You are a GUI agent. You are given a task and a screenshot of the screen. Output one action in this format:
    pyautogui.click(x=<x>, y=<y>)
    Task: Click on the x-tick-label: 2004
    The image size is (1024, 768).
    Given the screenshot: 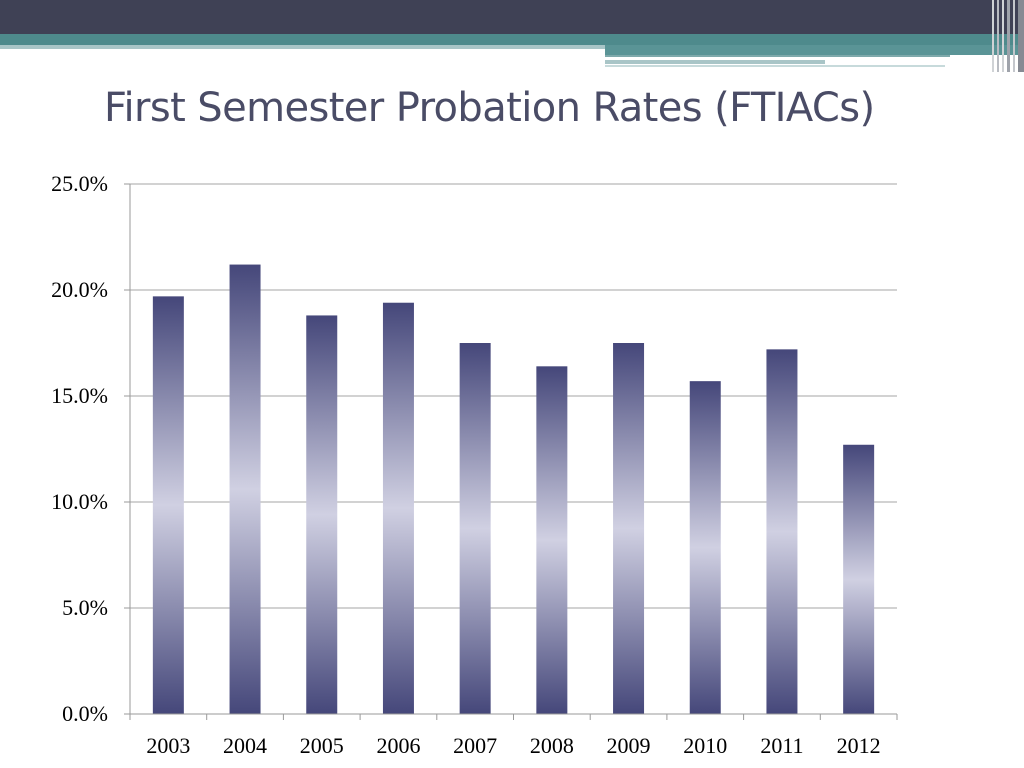 What is the action you would take?
    pyautogui.click(x=245, y=745)
    